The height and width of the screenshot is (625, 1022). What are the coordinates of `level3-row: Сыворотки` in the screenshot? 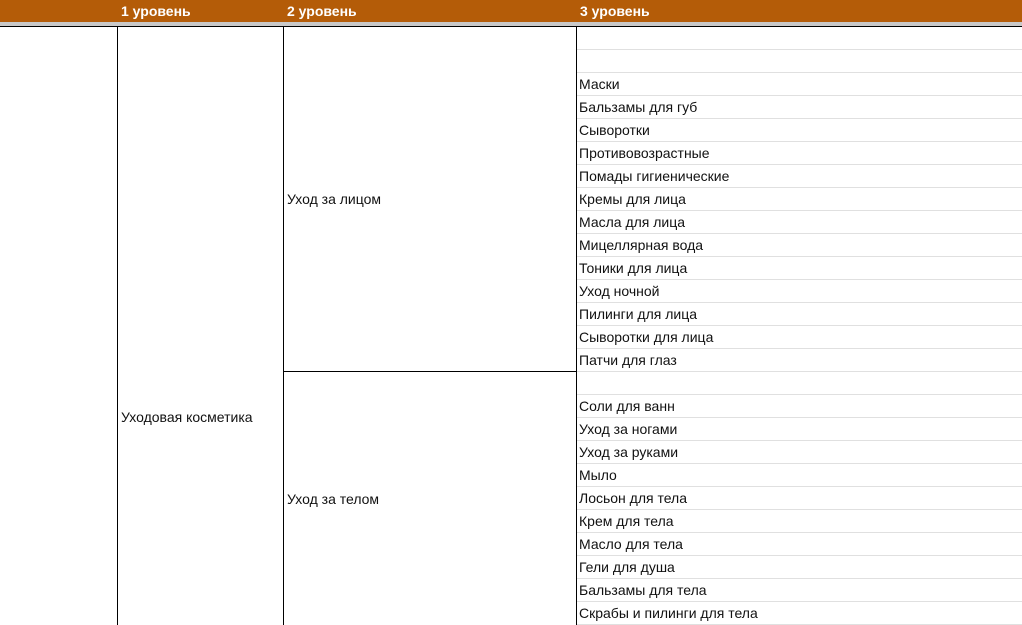 It's located at (799, 130).